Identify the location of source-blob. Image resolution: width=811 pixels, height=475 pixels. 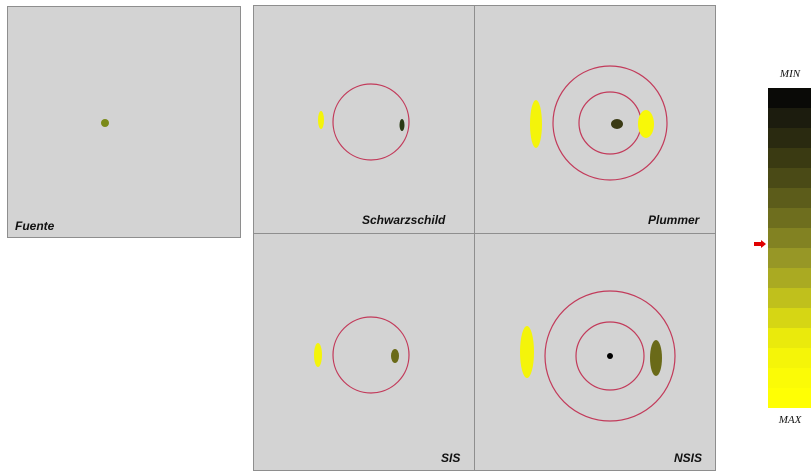
(105, 123).